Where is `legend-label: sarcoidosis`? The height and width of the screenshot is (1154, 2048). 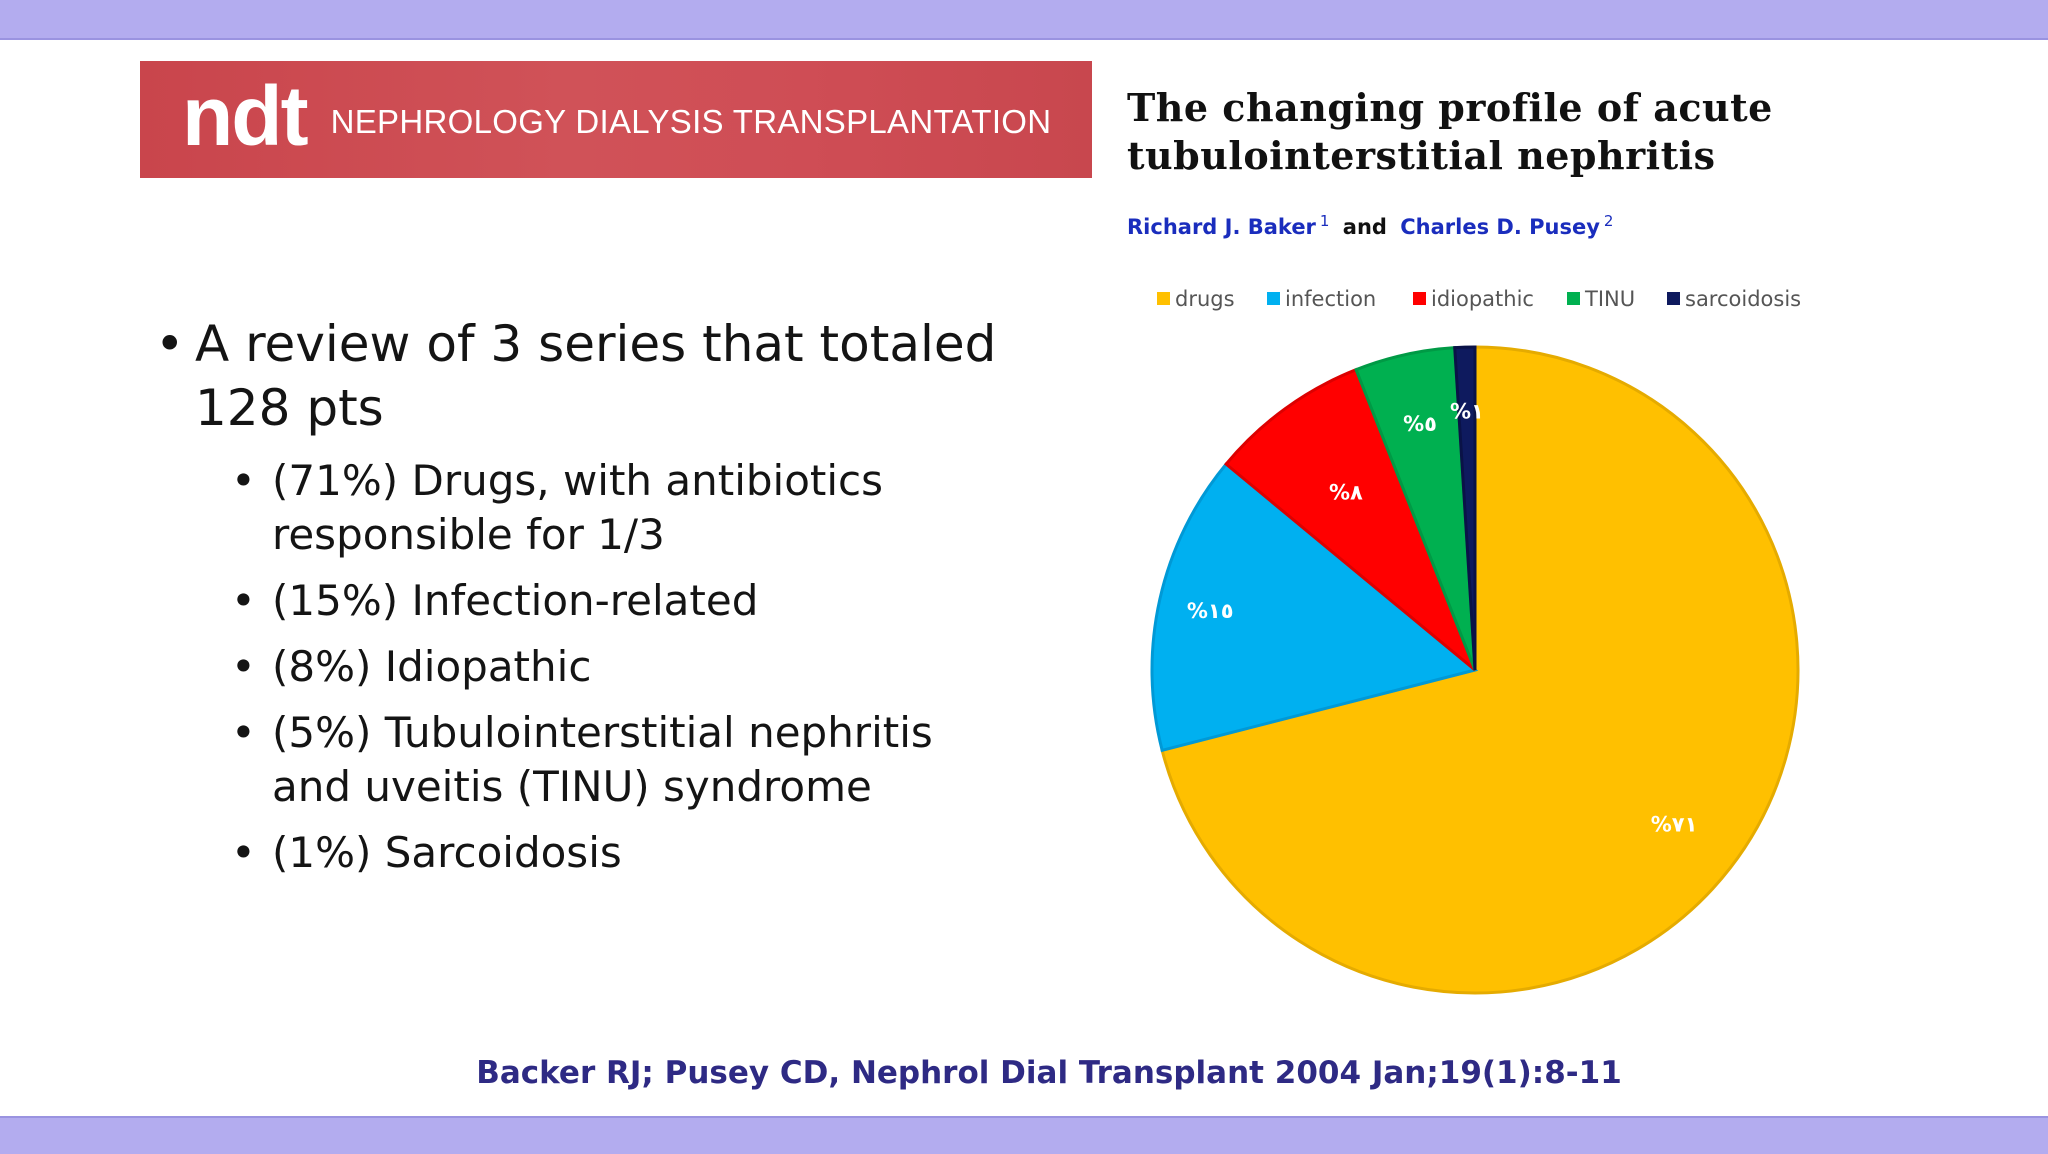 legend-label: sarcoidosis is located at coordinates (1743, 299).